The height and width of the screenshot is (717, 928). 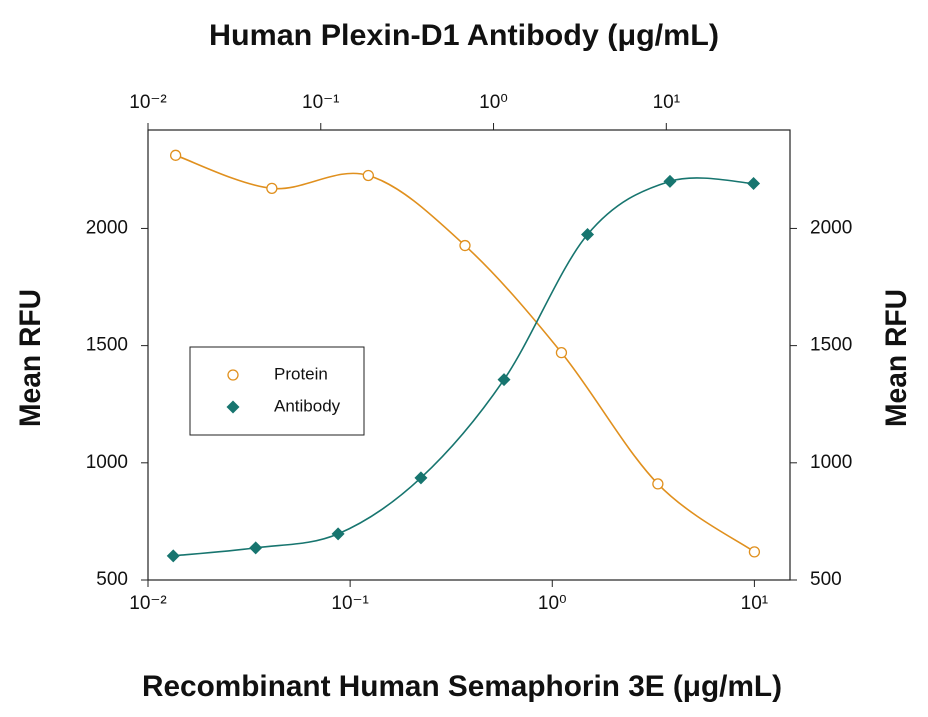 I want to click on x-axis-label: Recombinant Human Semaphorin 3E (μg/mL), so click(x=462, y=686).